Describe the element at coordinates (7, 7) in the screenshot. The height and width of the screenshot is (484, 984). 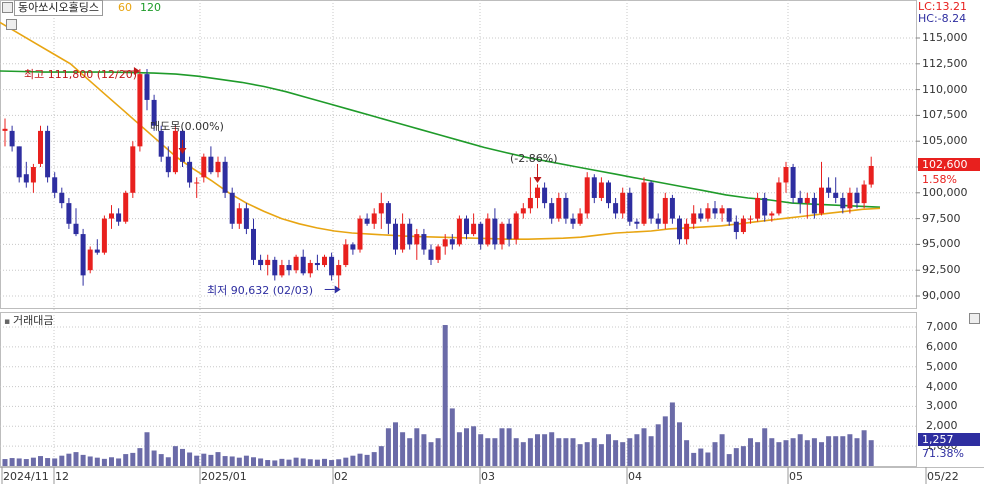
I see `collapse-icon` at that location.